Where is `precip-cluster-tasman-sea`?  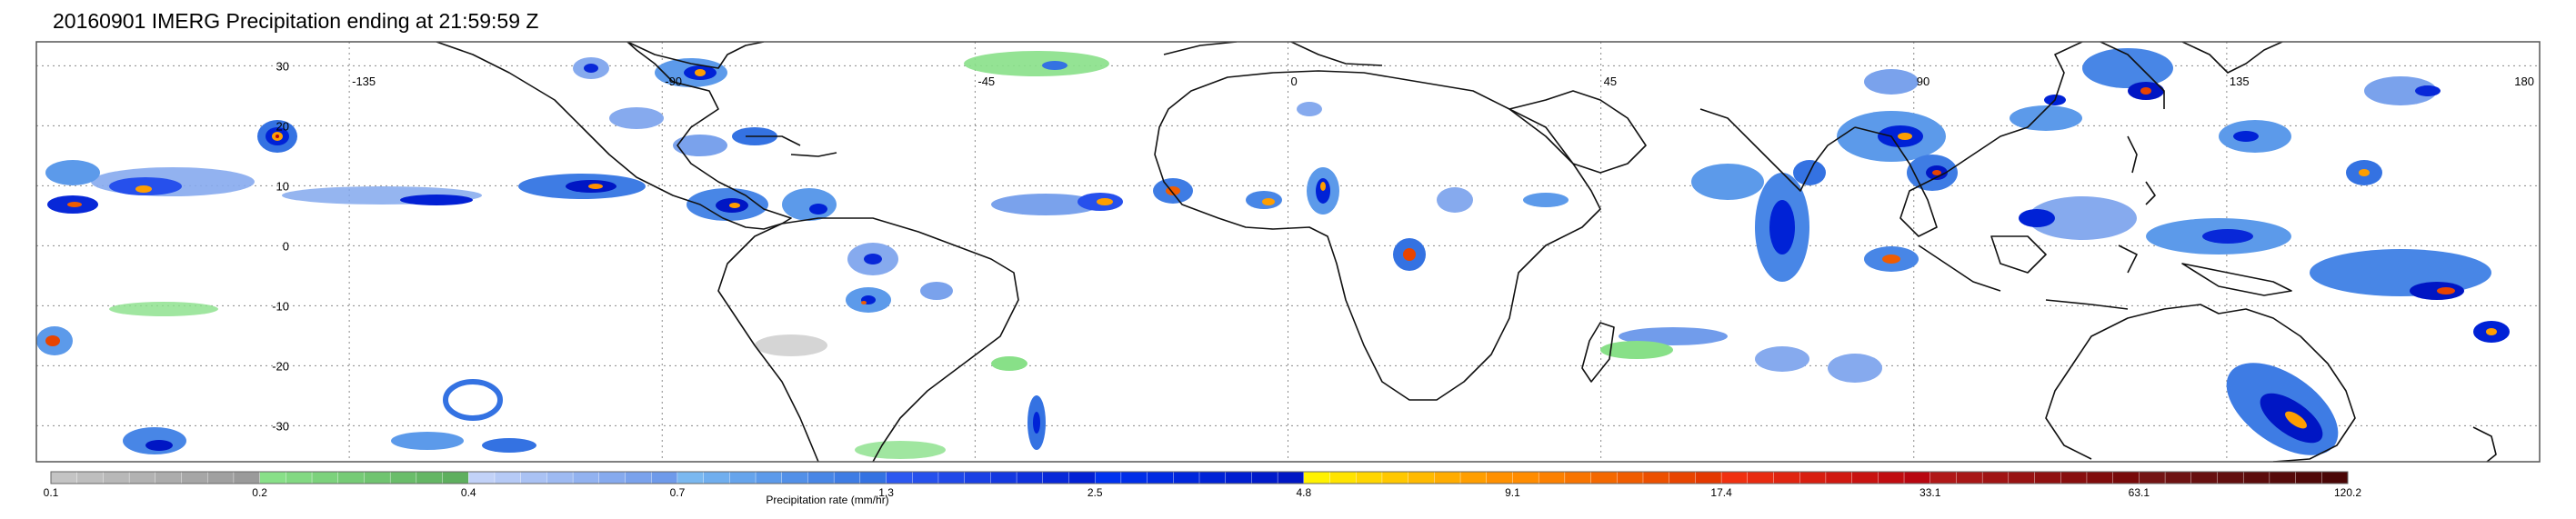
precip-cluster-tasman-sea is located at coordinates (1969, 398).